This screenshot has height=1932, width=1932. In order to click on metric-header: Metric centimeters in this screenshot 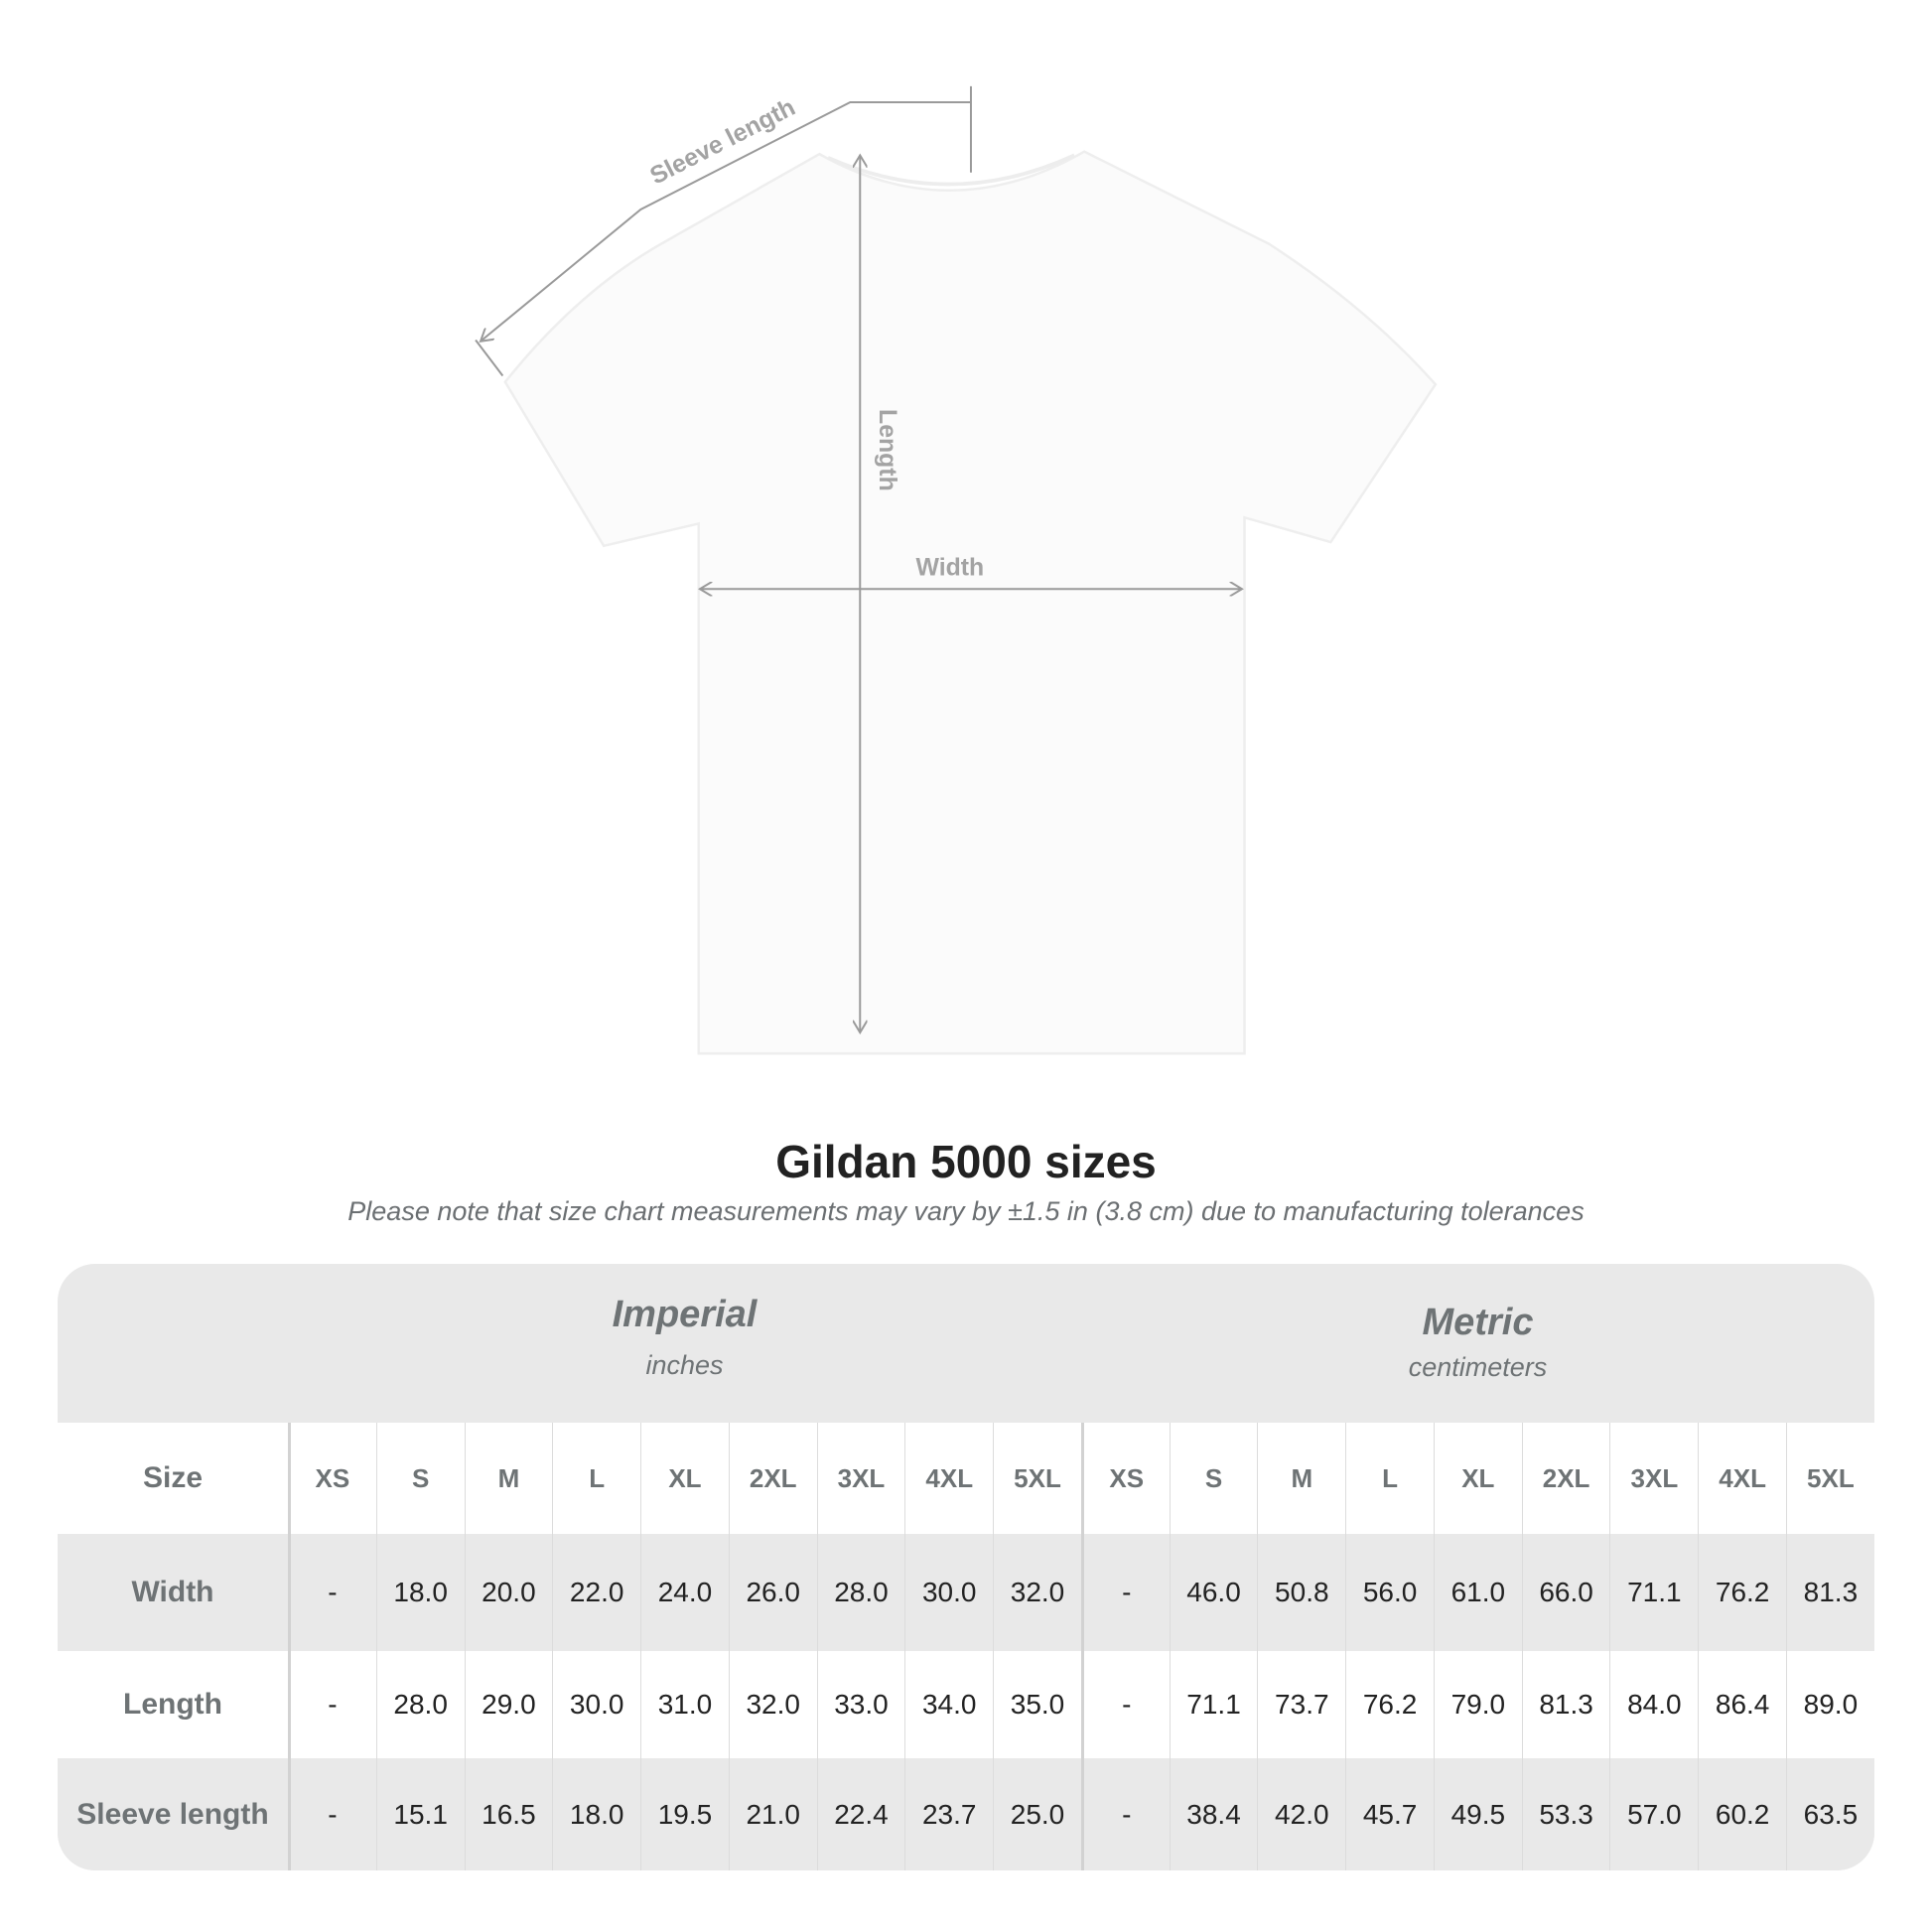, I will do `click(1478, 1362)`.